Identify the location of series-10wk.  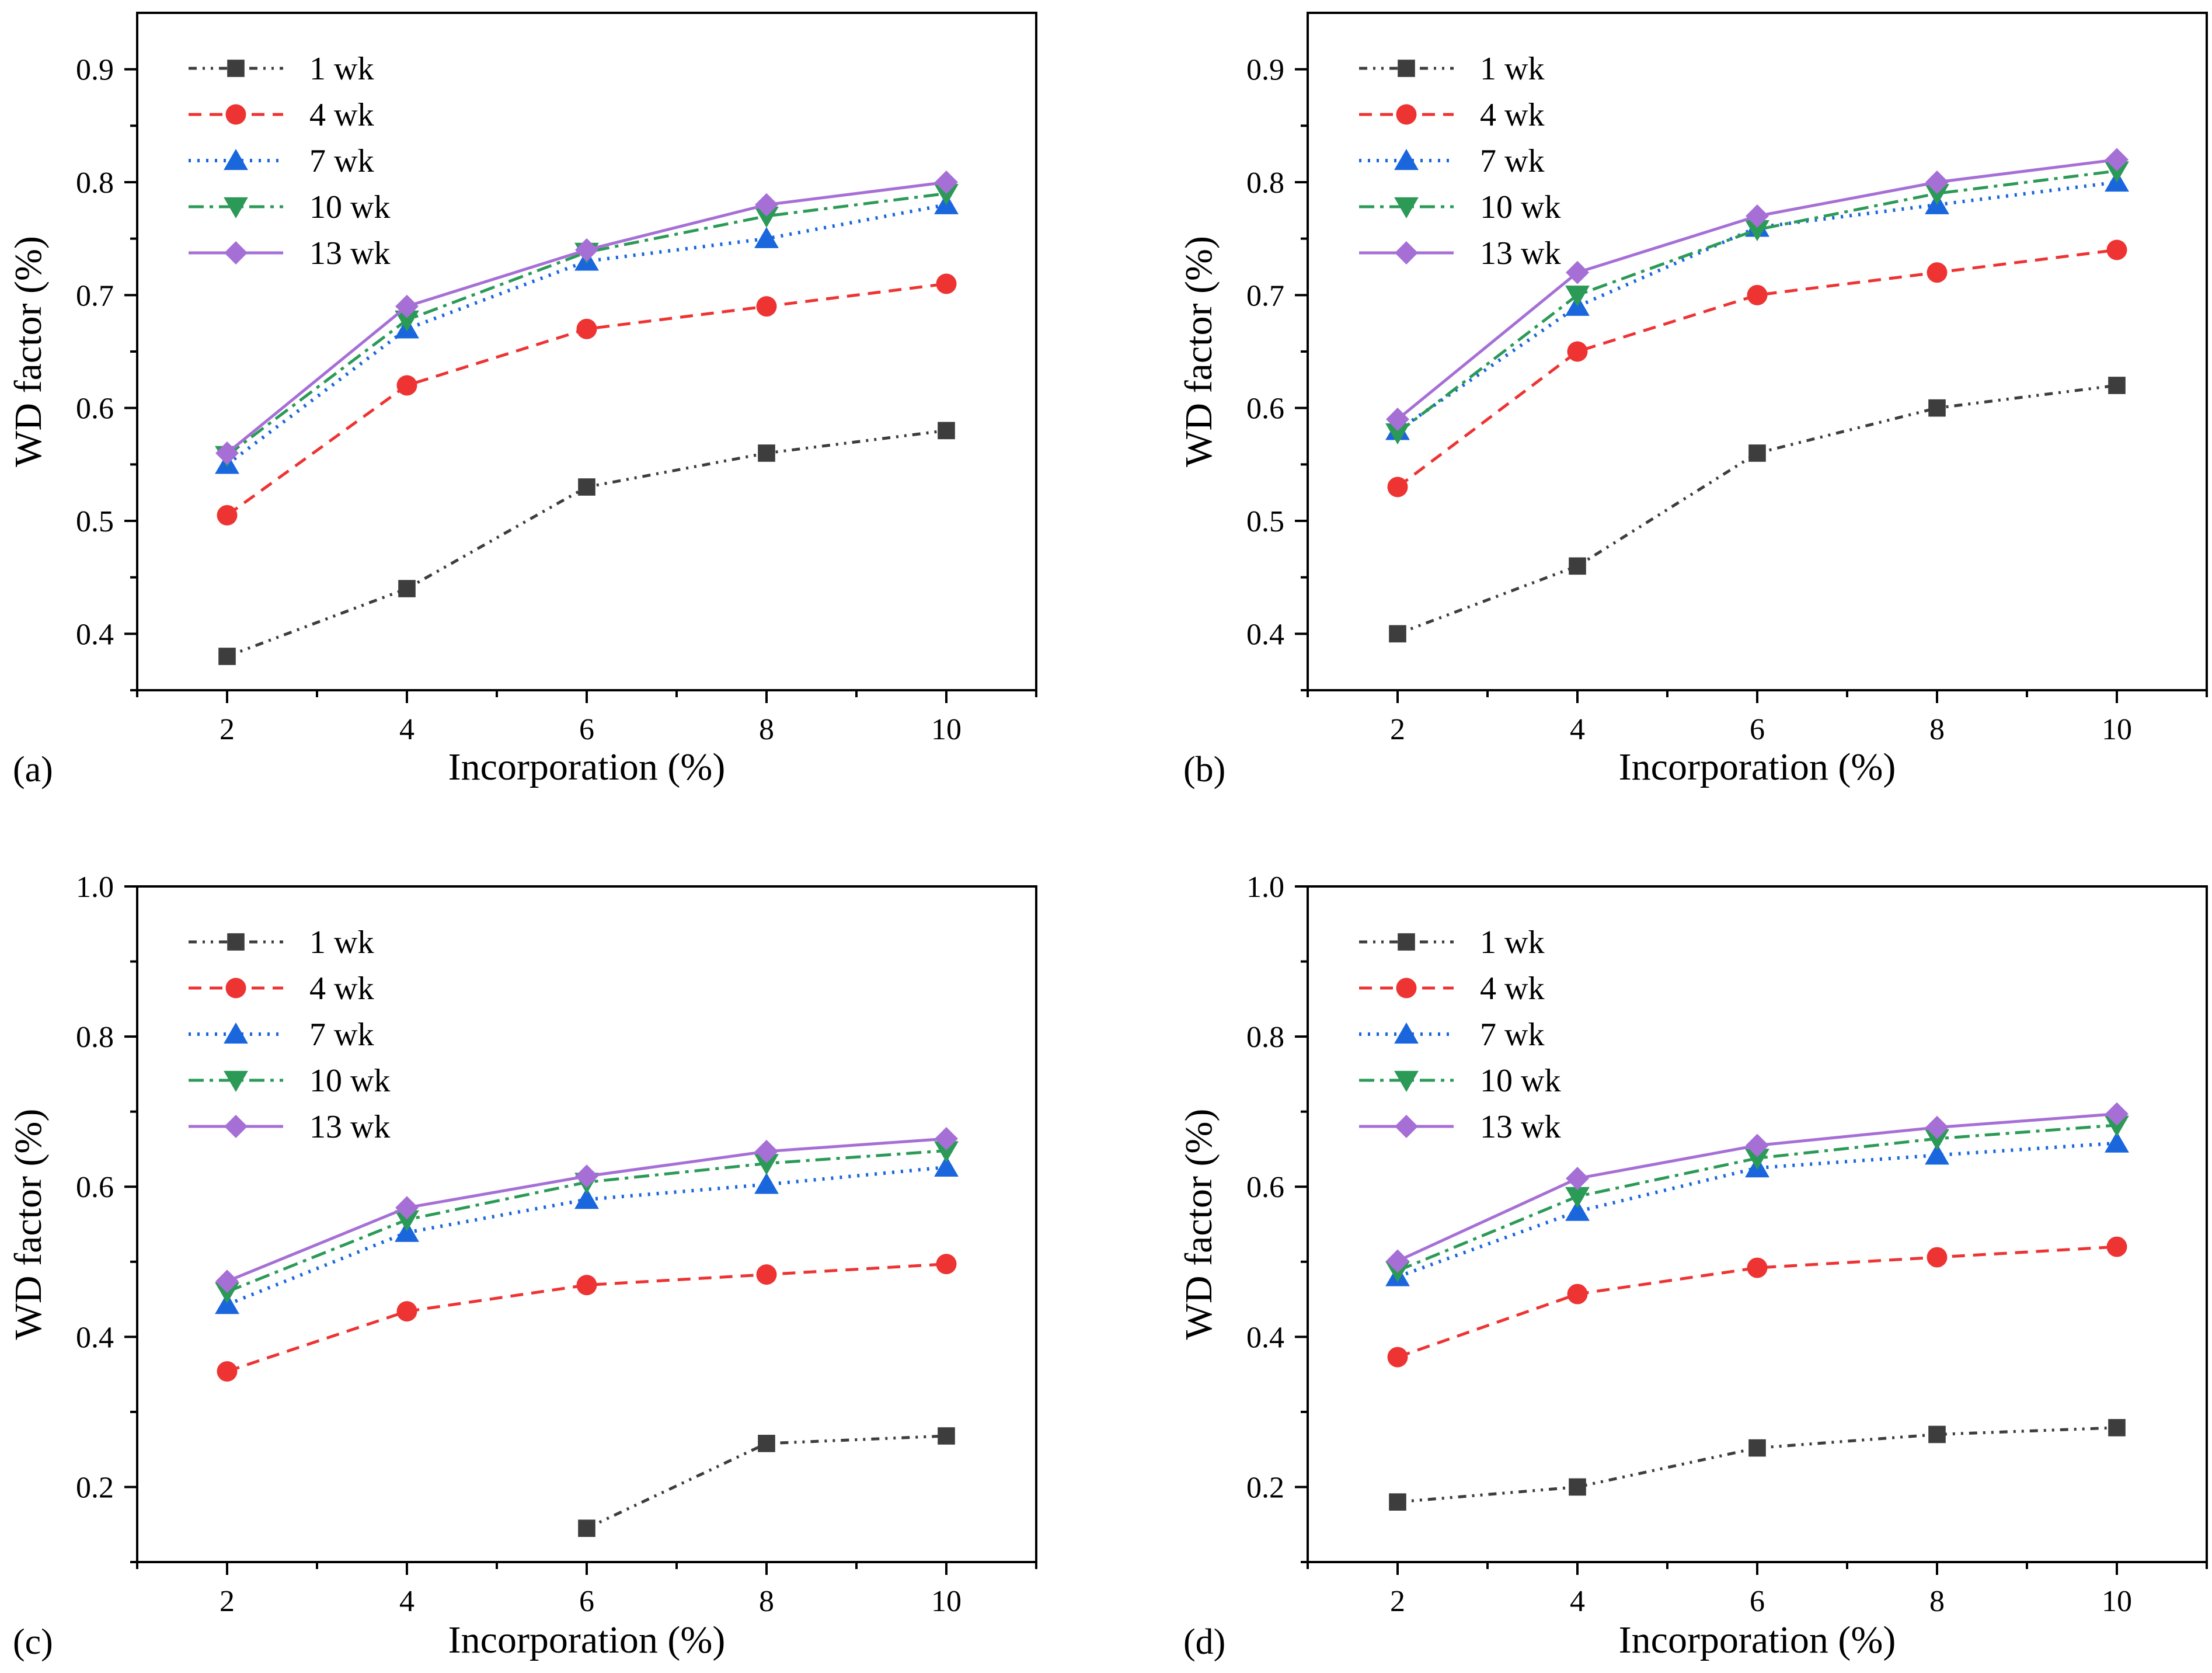
(1757, 303).